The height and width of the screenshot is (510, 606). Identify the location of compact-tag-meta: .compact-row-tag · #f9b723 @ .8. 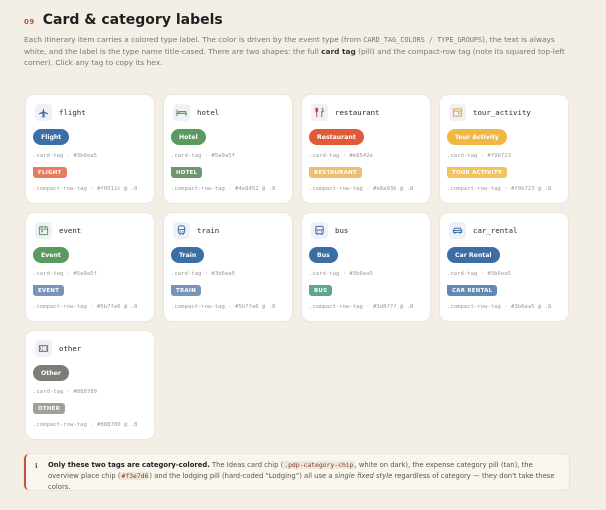
(499, 189).